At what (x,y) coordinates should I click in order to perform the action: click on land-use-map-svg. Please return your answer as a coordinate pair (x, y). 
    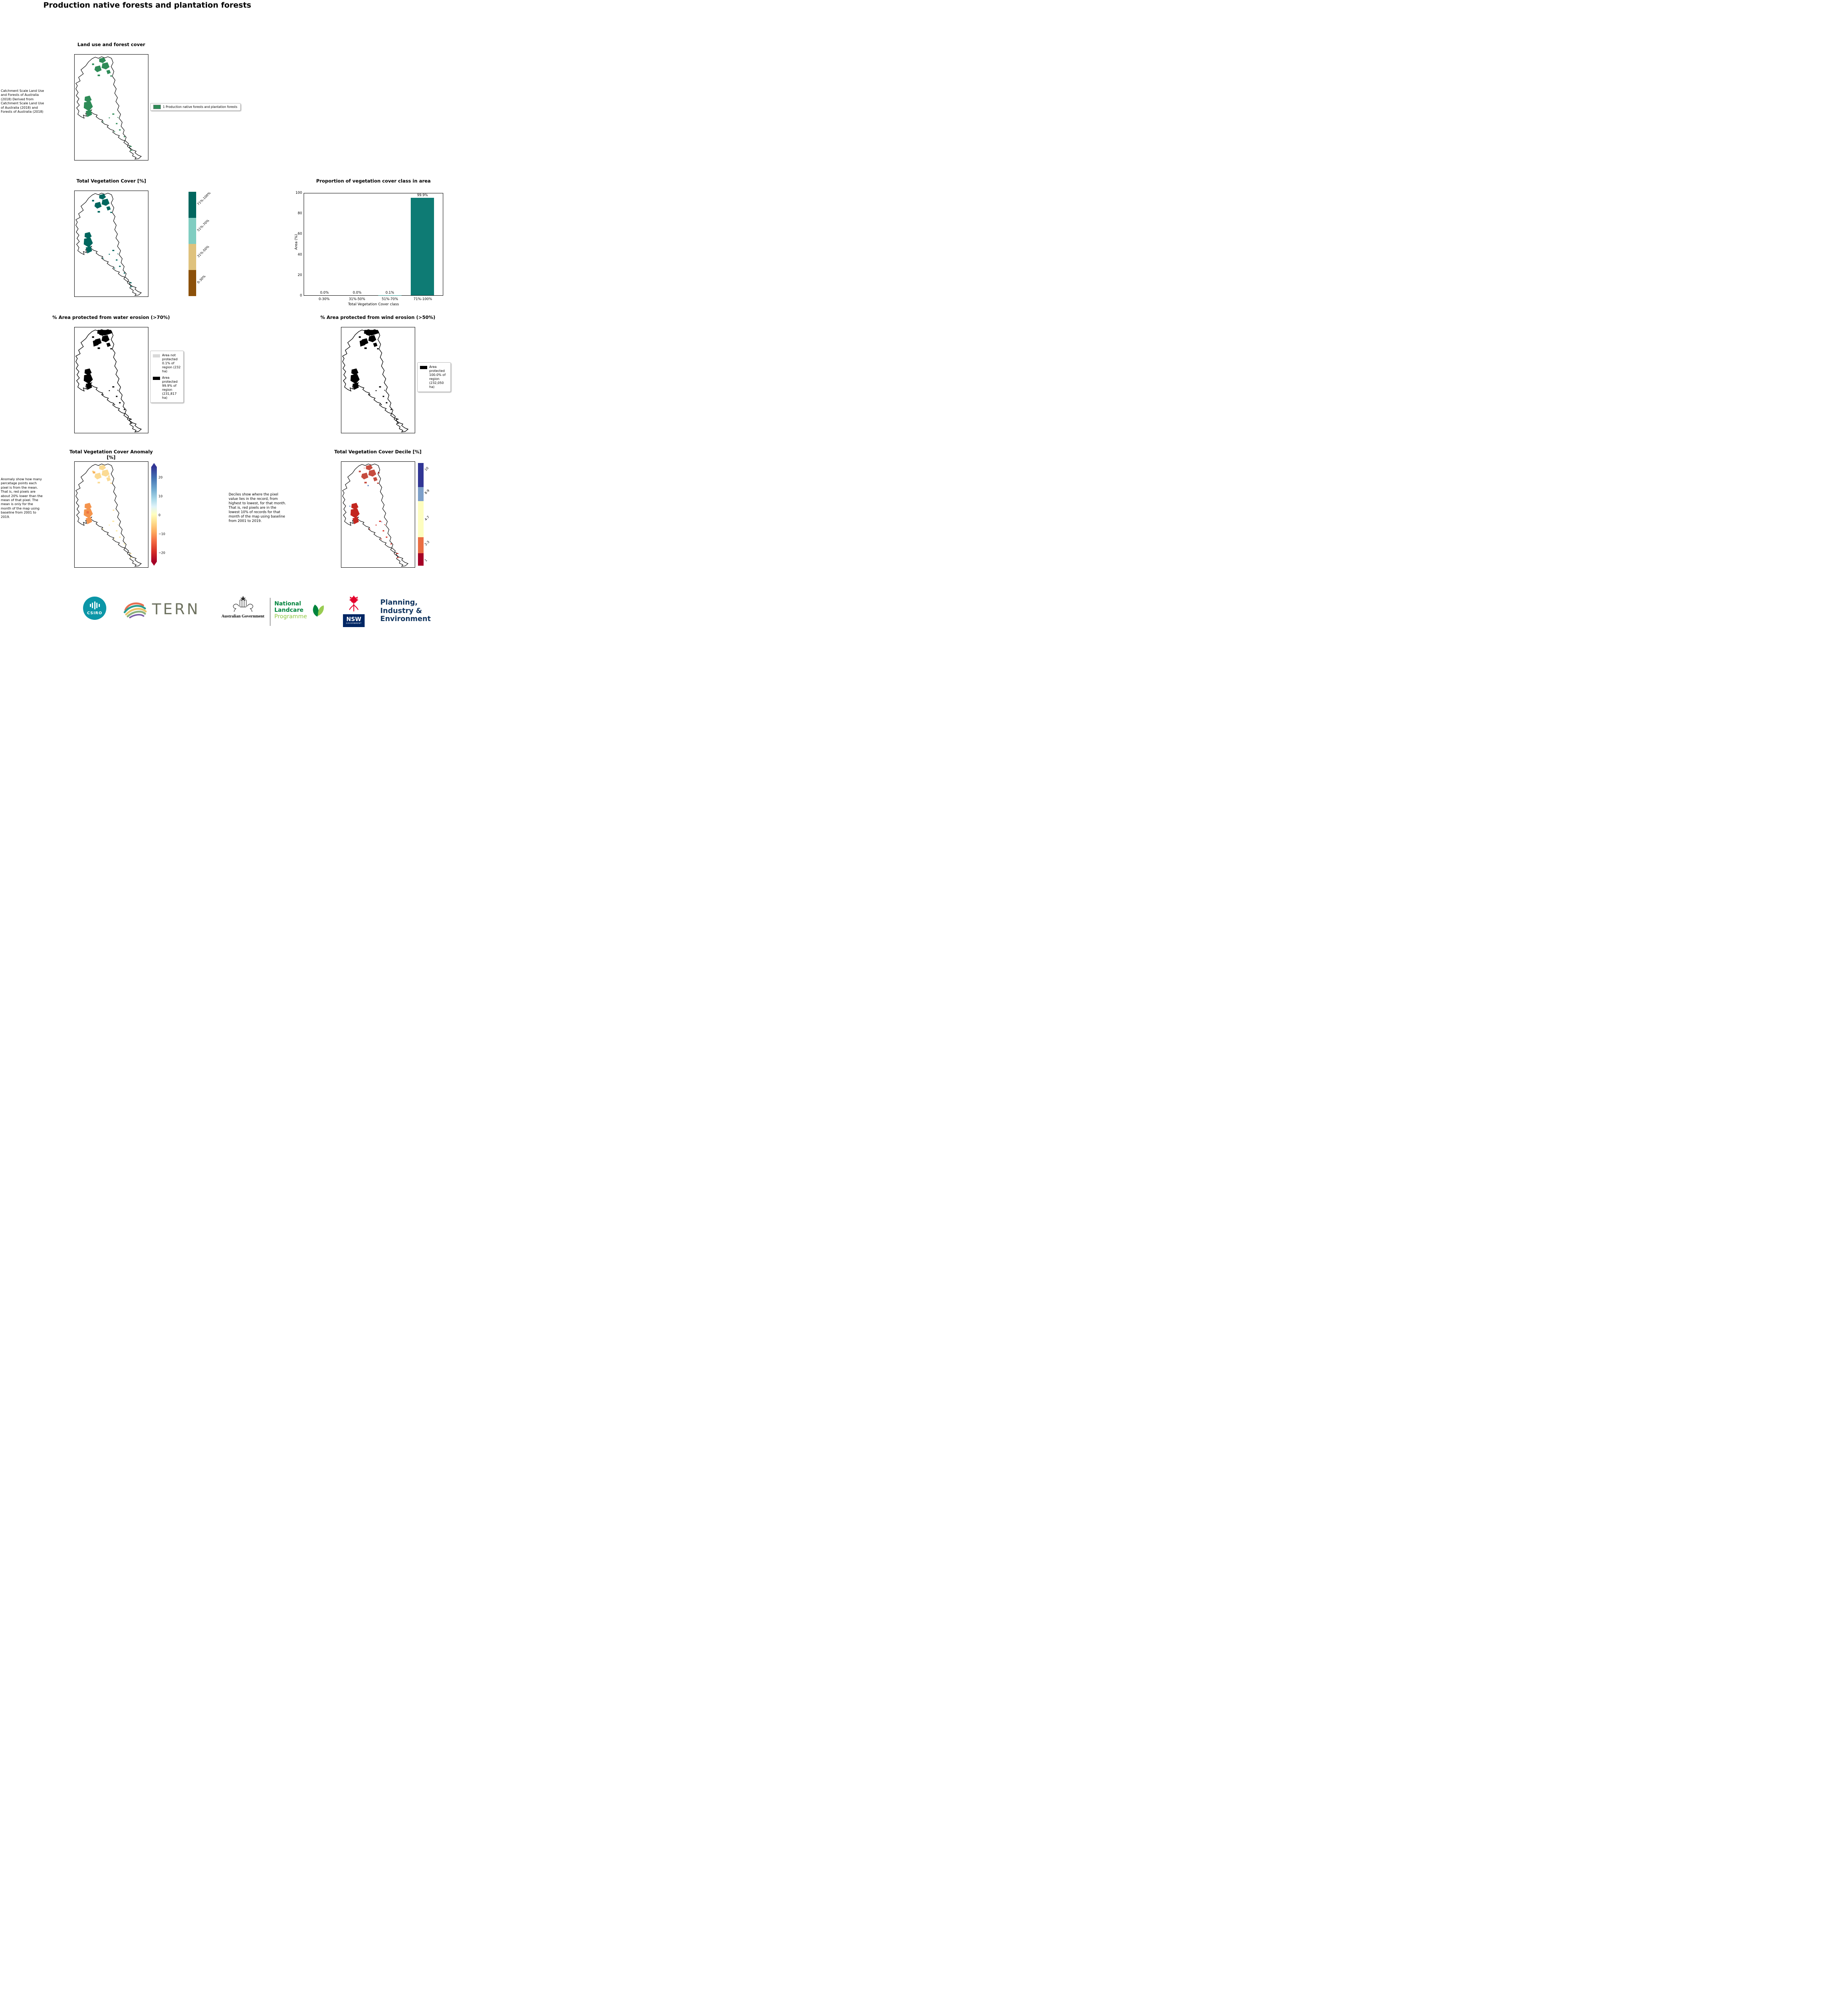
    Looking at the image, I should click on (108, 108).